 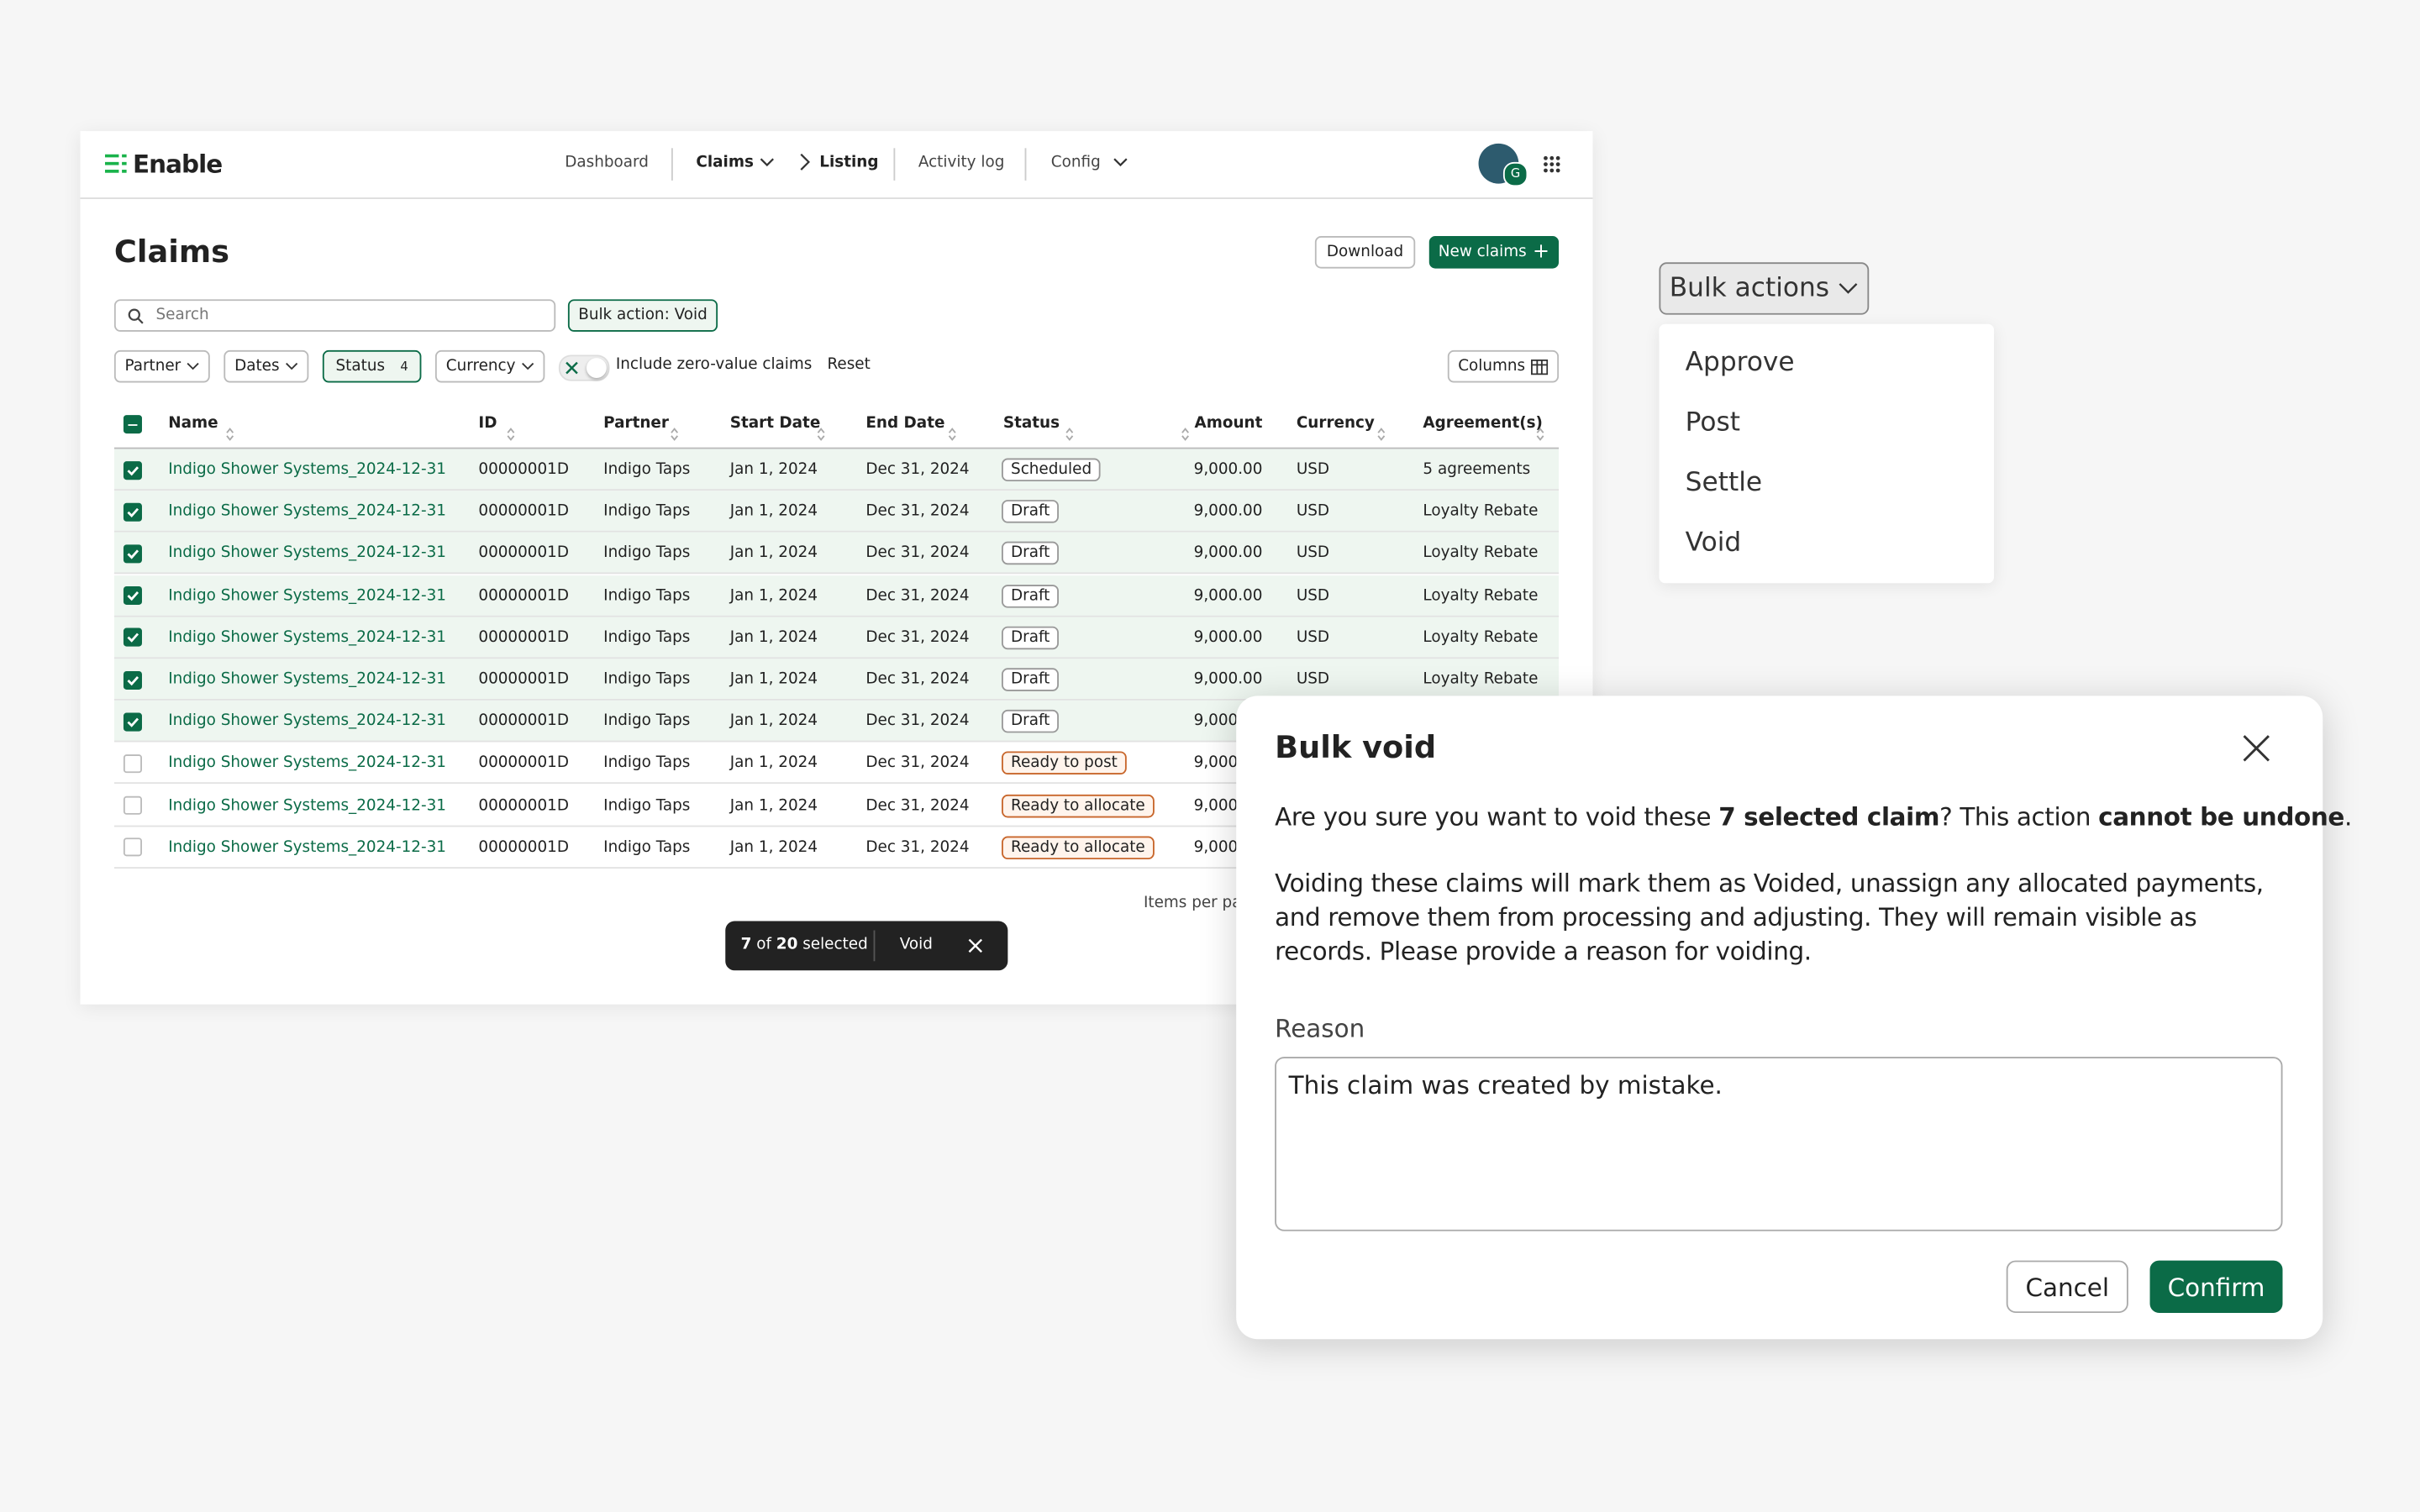 I want to click on selection-bar: 7 of 20 selected Void, so click(x=867, y=946).